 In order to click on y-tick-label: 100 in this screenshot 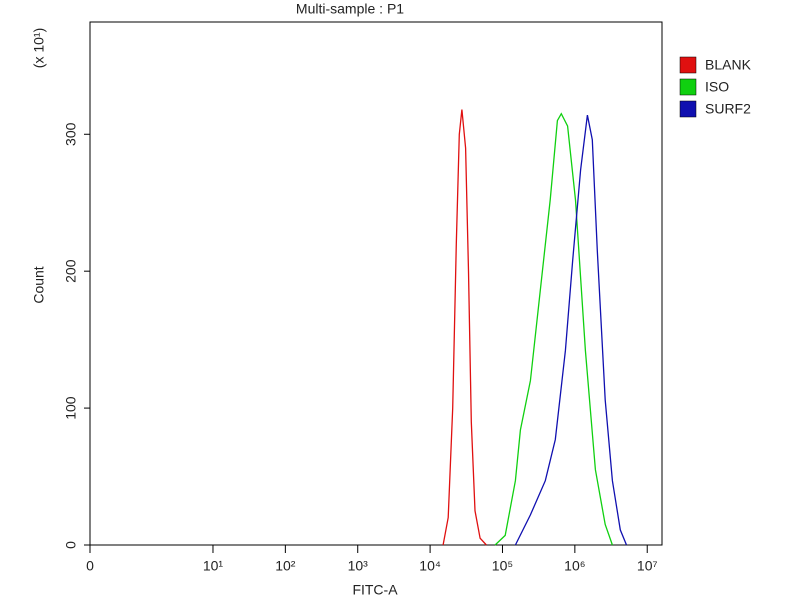, I will do `click(71, 408)`.